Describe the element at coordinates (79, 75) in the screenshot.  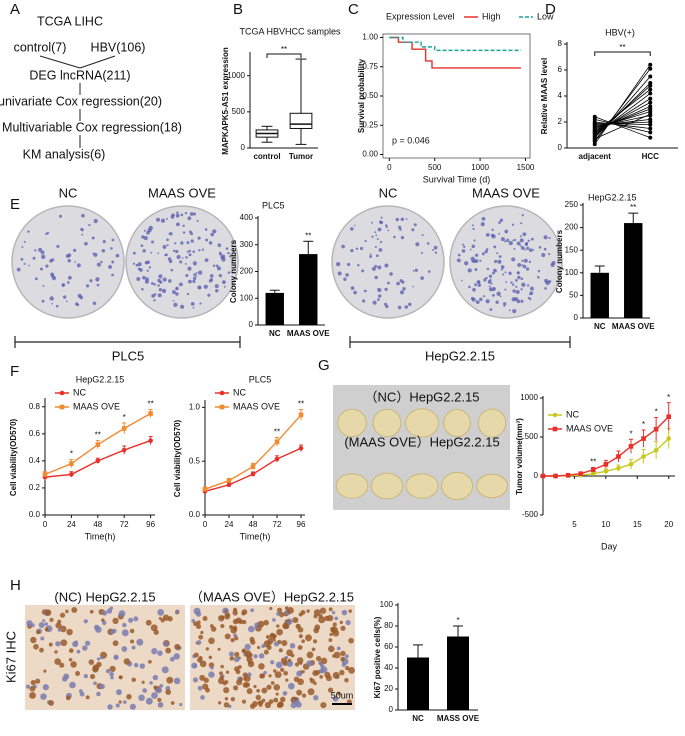
I see `flow-node: DEG lncRNA(211)` at that location.